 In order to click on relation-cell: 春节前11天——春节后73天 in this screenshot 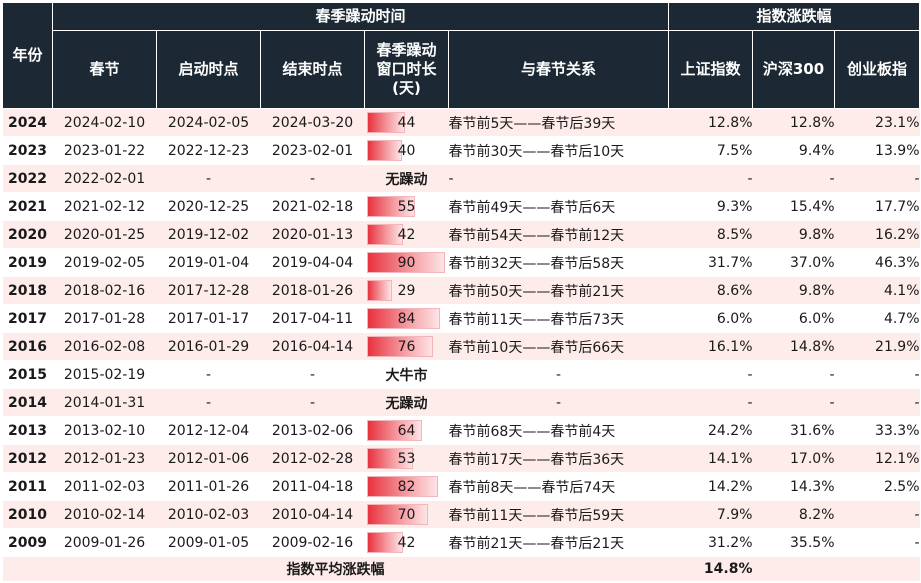, I will do `click(558, 318)`.